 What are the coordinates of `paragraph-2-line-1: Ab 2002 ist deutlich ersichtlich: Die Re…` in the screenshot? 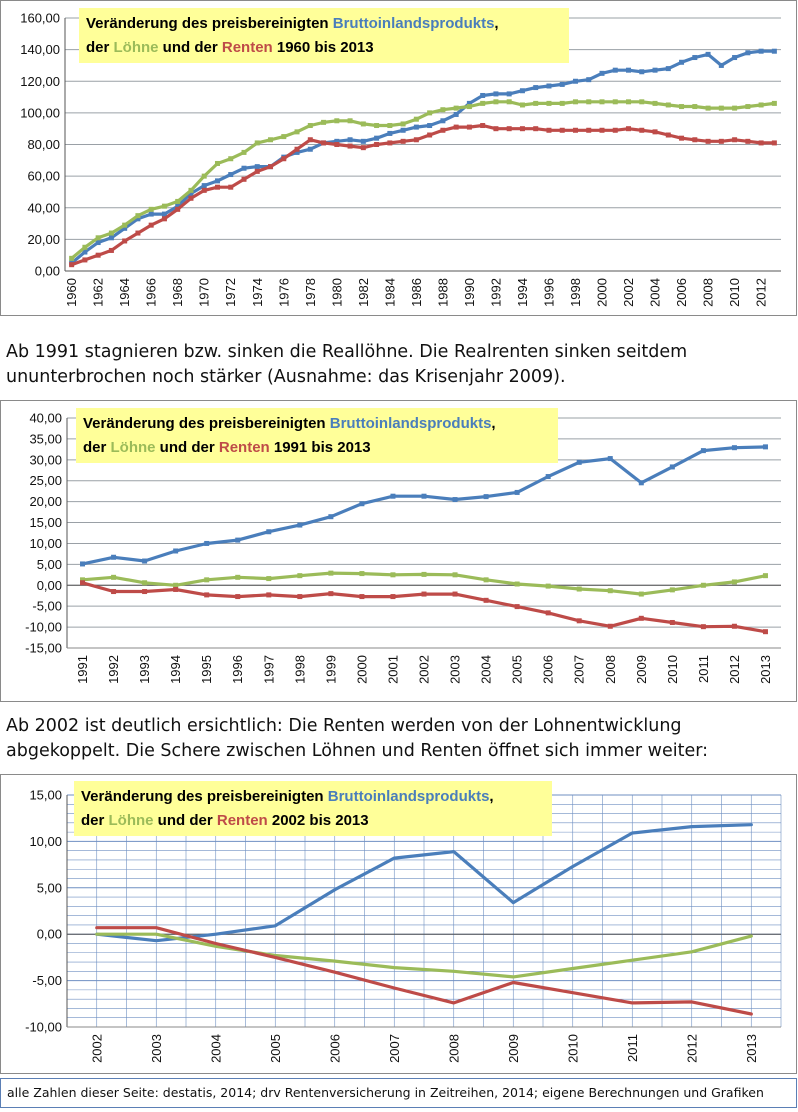 It's located at (344, 726).